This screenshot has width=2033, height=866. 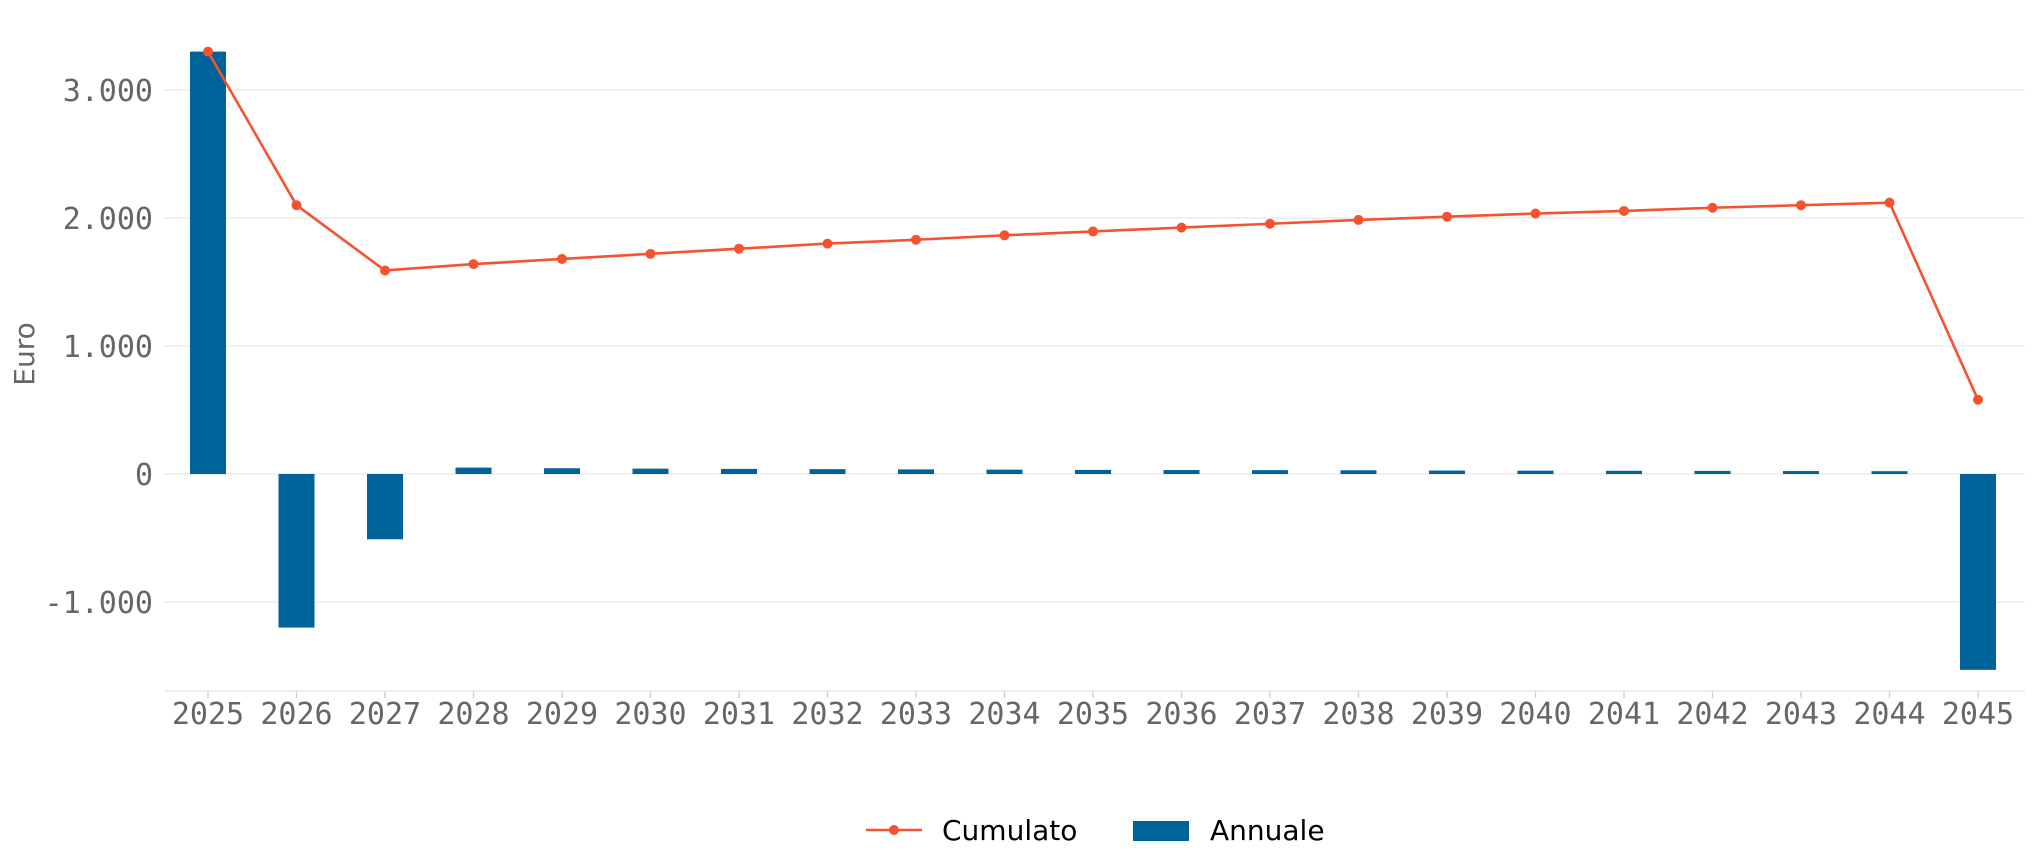 What do you see at coordinates (739, 714) in the screenshot?
I see `x-tick-label: 2031` at bounding box center [739, 714].